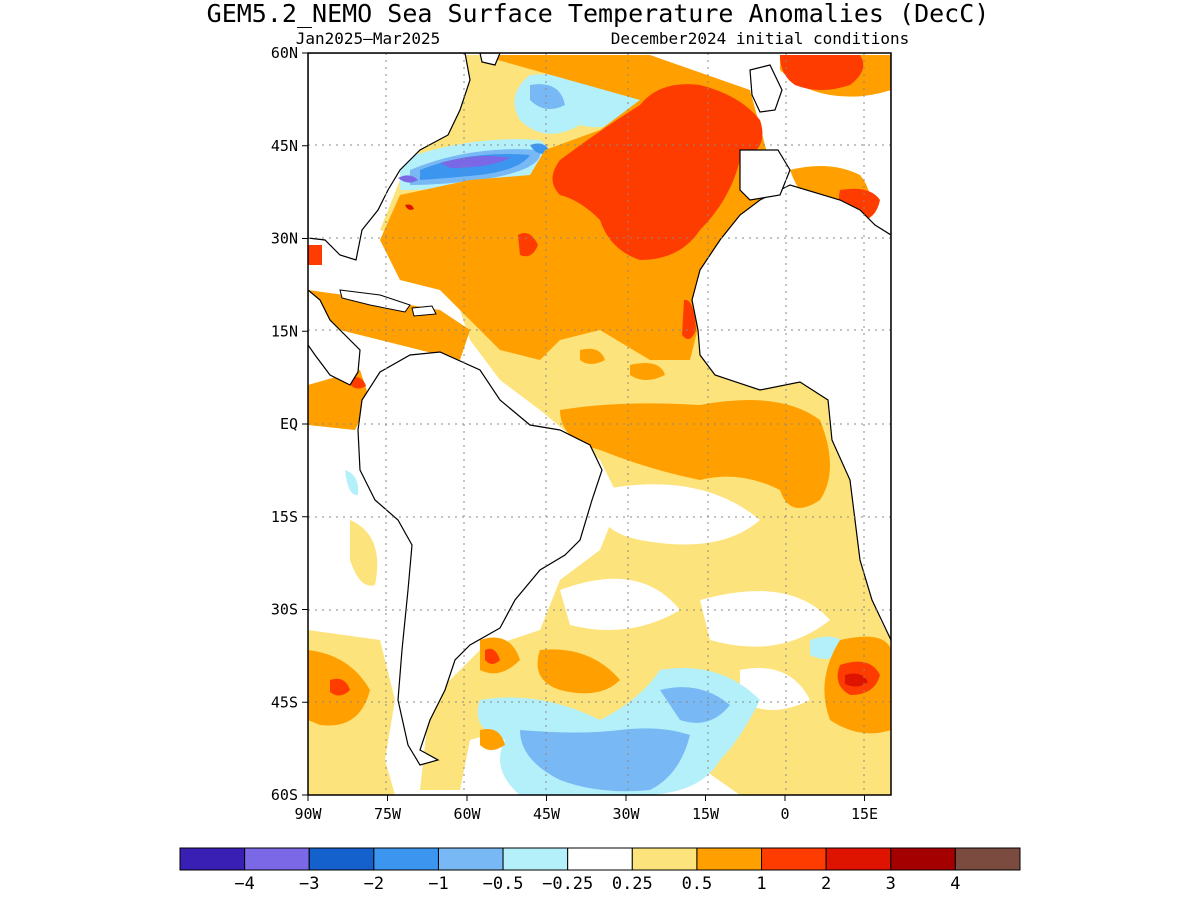 Image resolution: width=1200 pixels, height=904 pixels. What do you see at coordinates (374, 884) in the screenshot?
I see `colorbar-label: −2` at bounding box center [374, 884].